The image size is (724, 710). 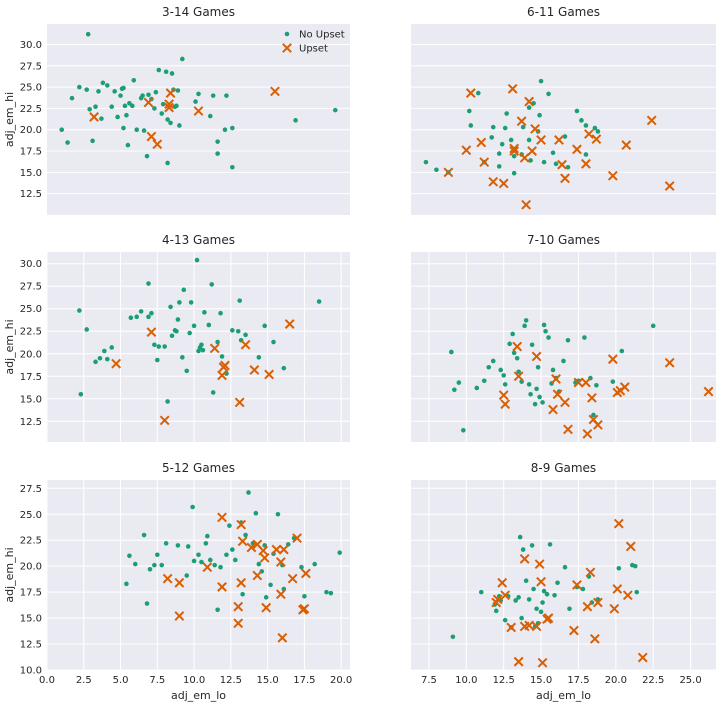 What do you see at coordinates (198, 119) in the screenshot?
I see `gridlines` at bounding box center [198, 119].